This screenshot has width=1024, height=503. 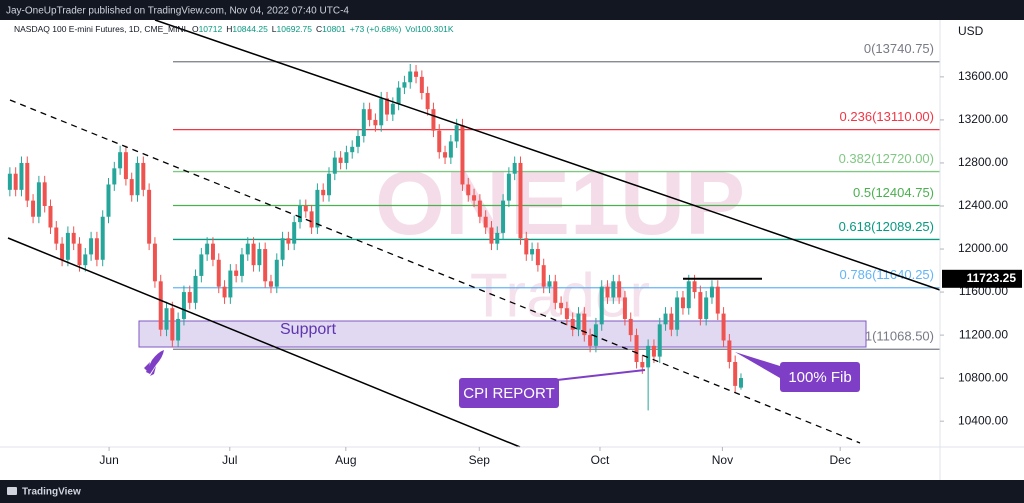 I want to click on callout-text: 100% Fib, so click(x=819, y=377).